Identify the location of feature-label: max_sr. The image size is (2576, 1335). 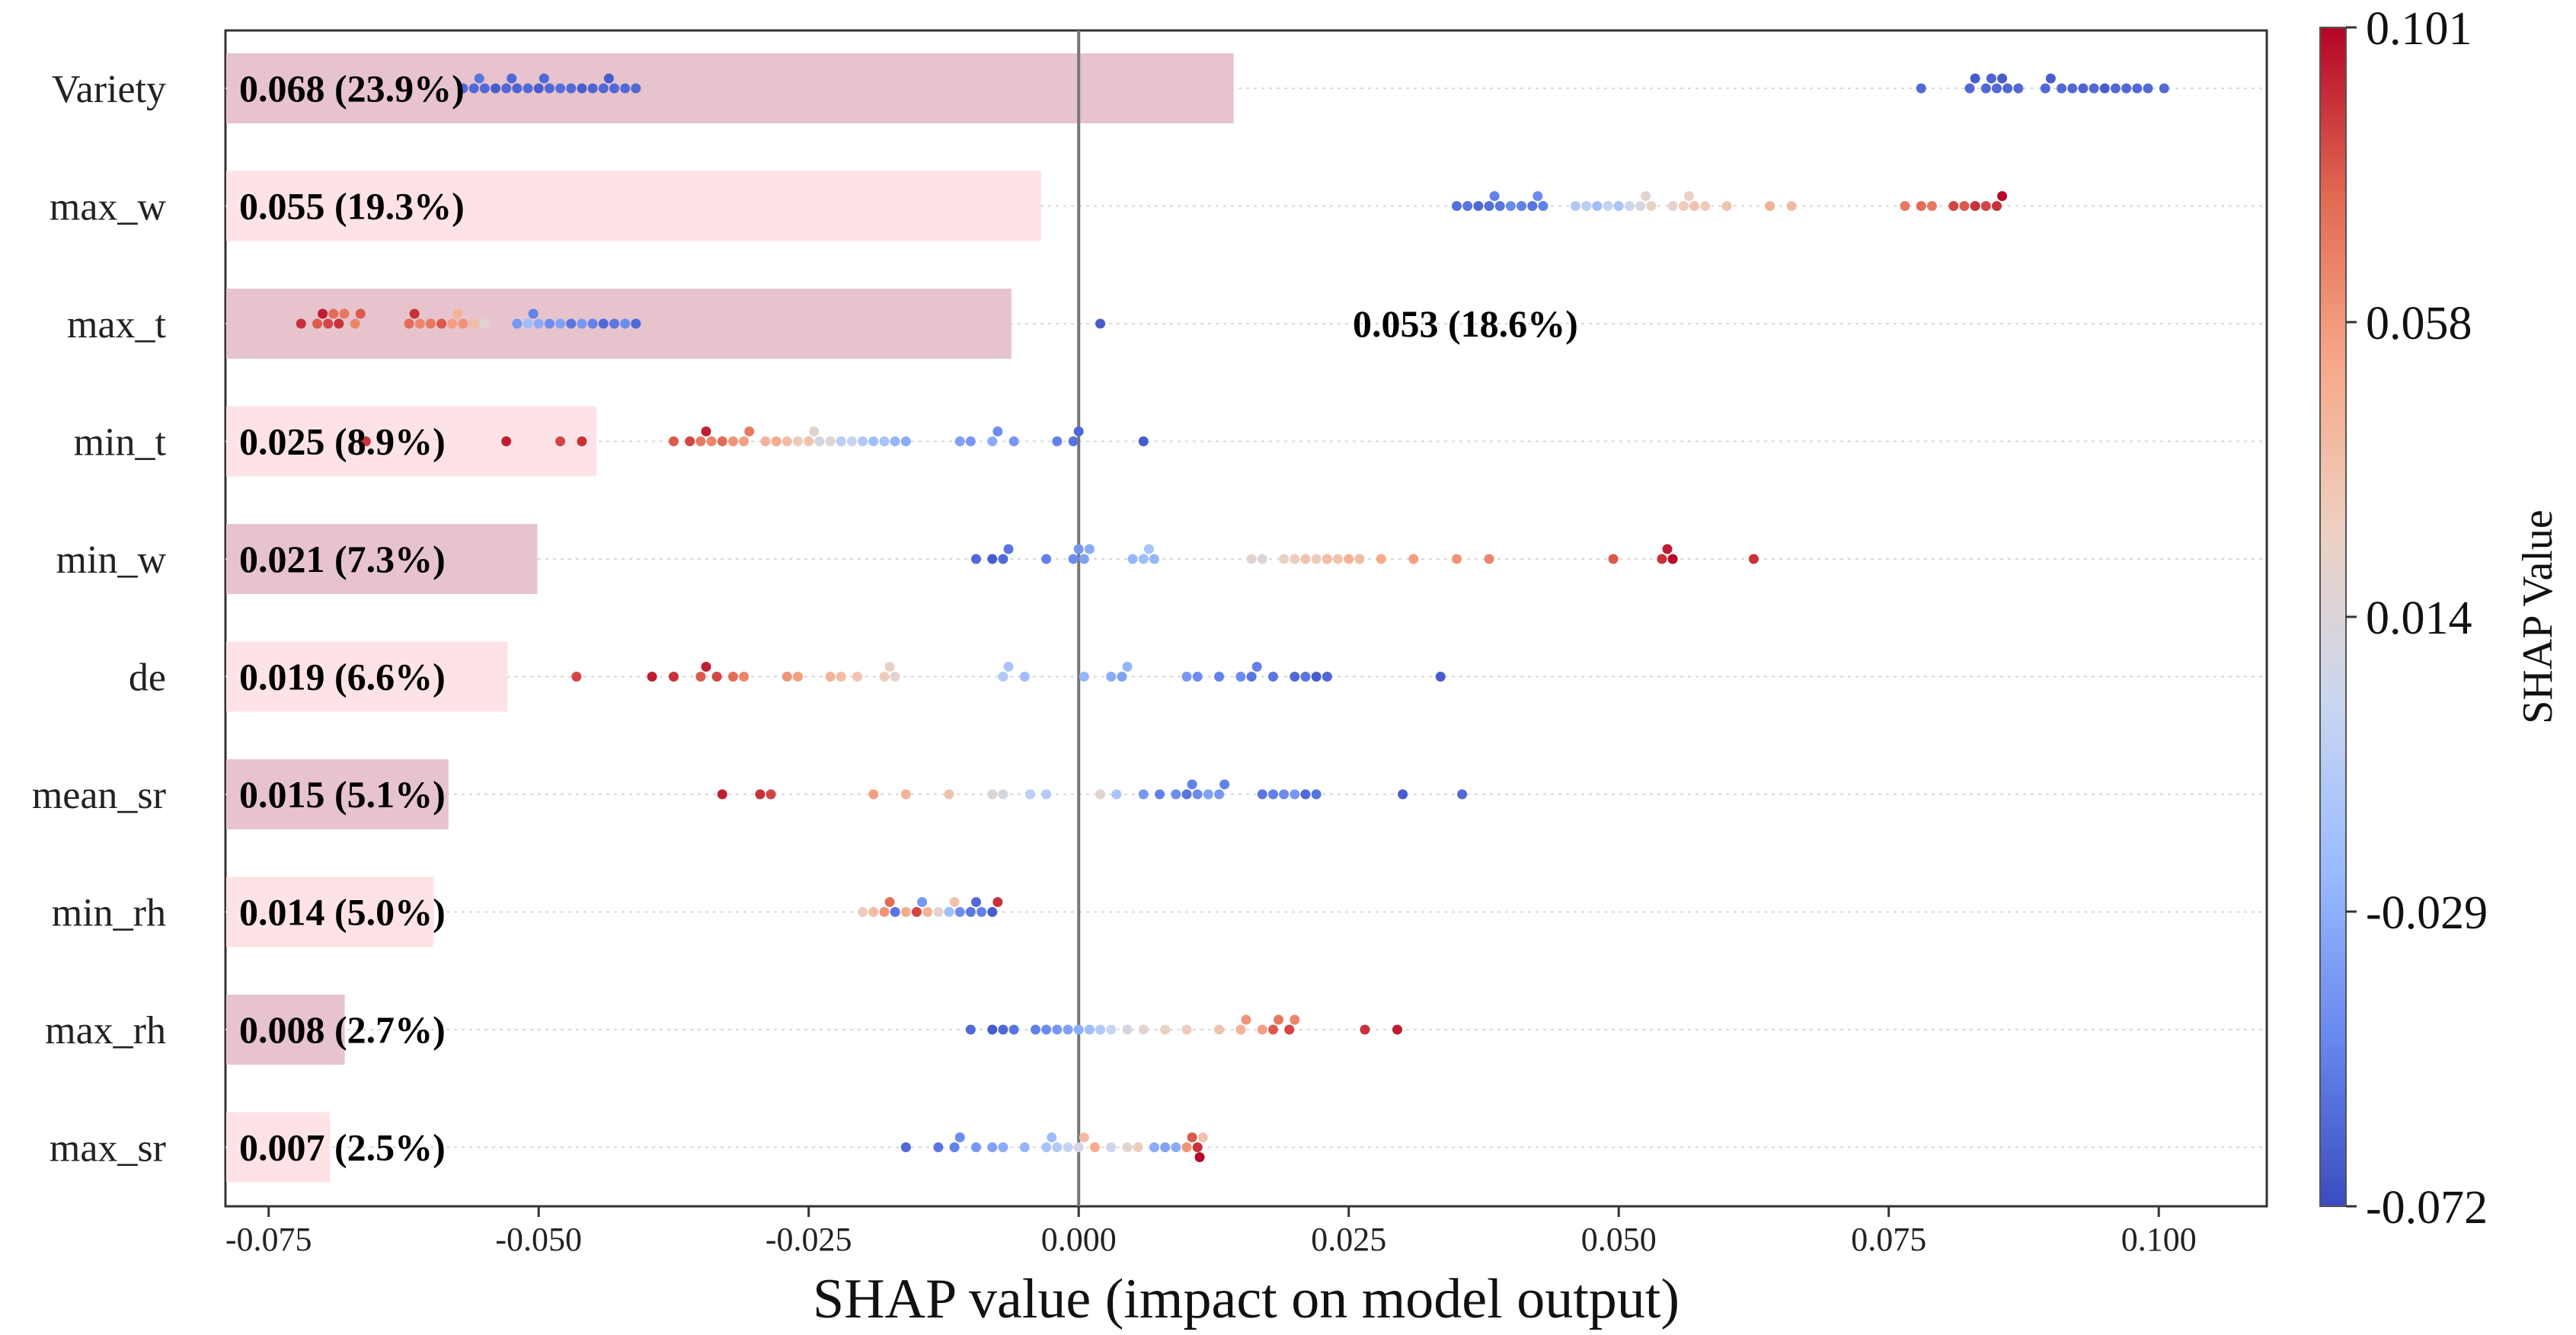
(108, 1149).